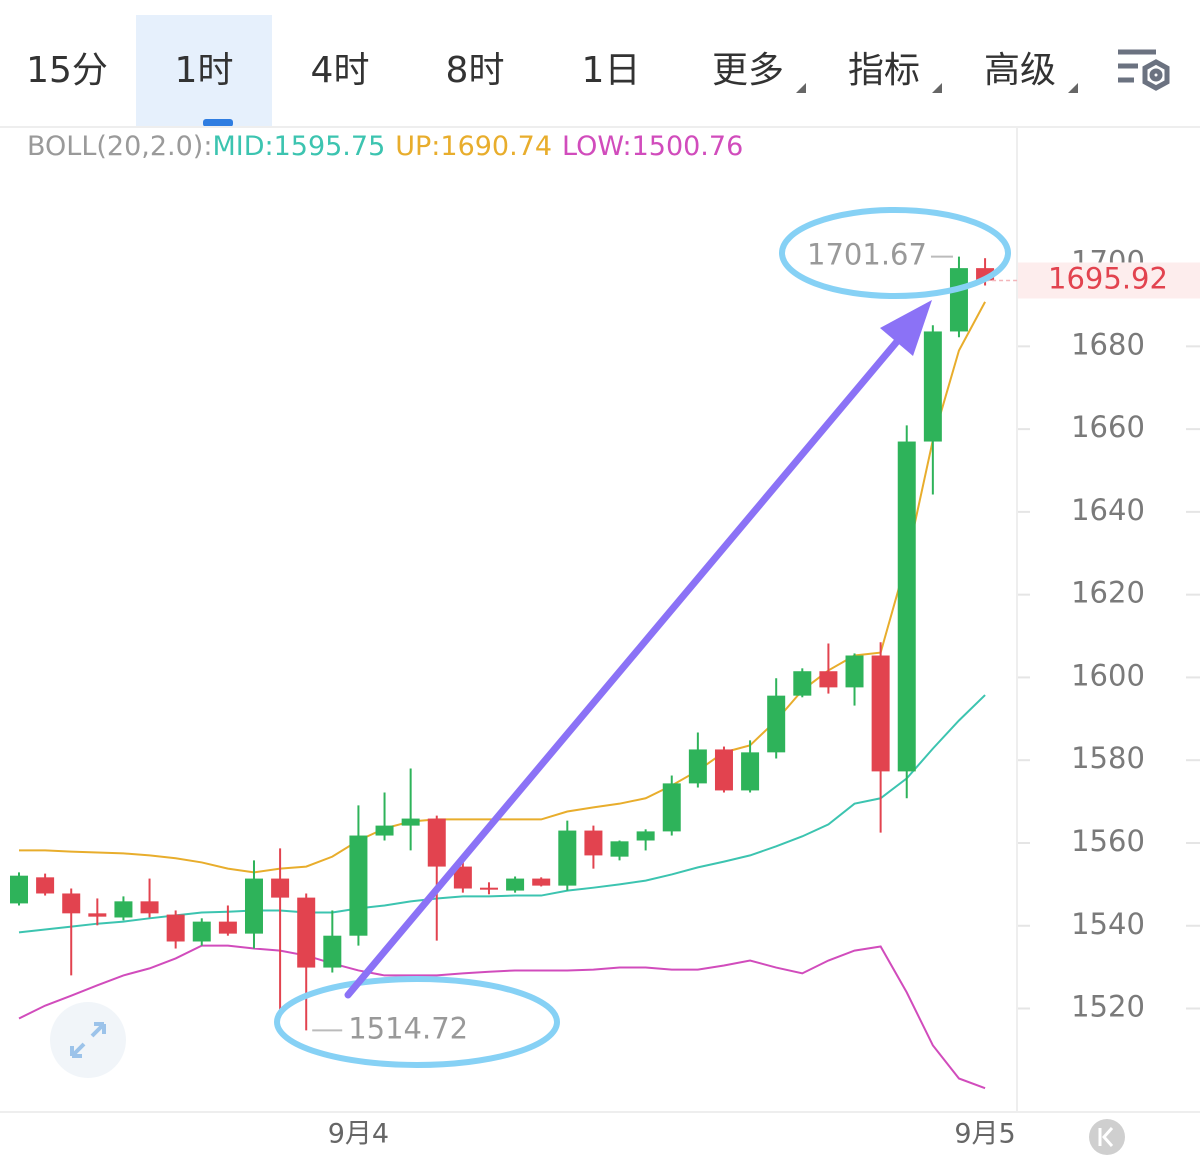 The height and width of the screenshot is (1164, 1200). I want to click on y-tick-label: 1560, so click(1108, 841).